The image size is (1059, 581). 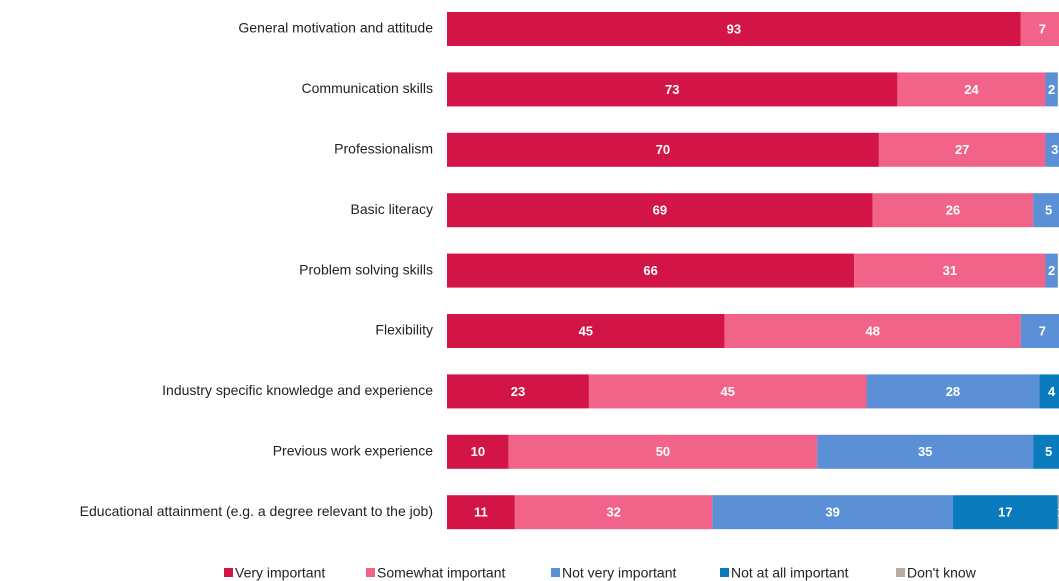 I want to click on category-label: Communication skills, so click(x=367, y=88).